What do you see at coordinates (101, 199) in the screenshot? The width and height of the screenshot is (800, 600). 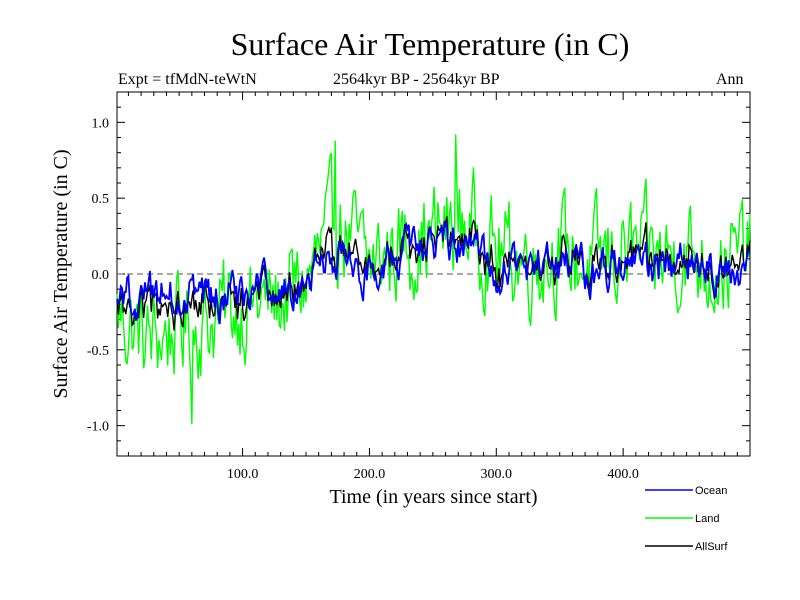 I see `y-tick-label: 0.5` at bounding box center [101, 199].